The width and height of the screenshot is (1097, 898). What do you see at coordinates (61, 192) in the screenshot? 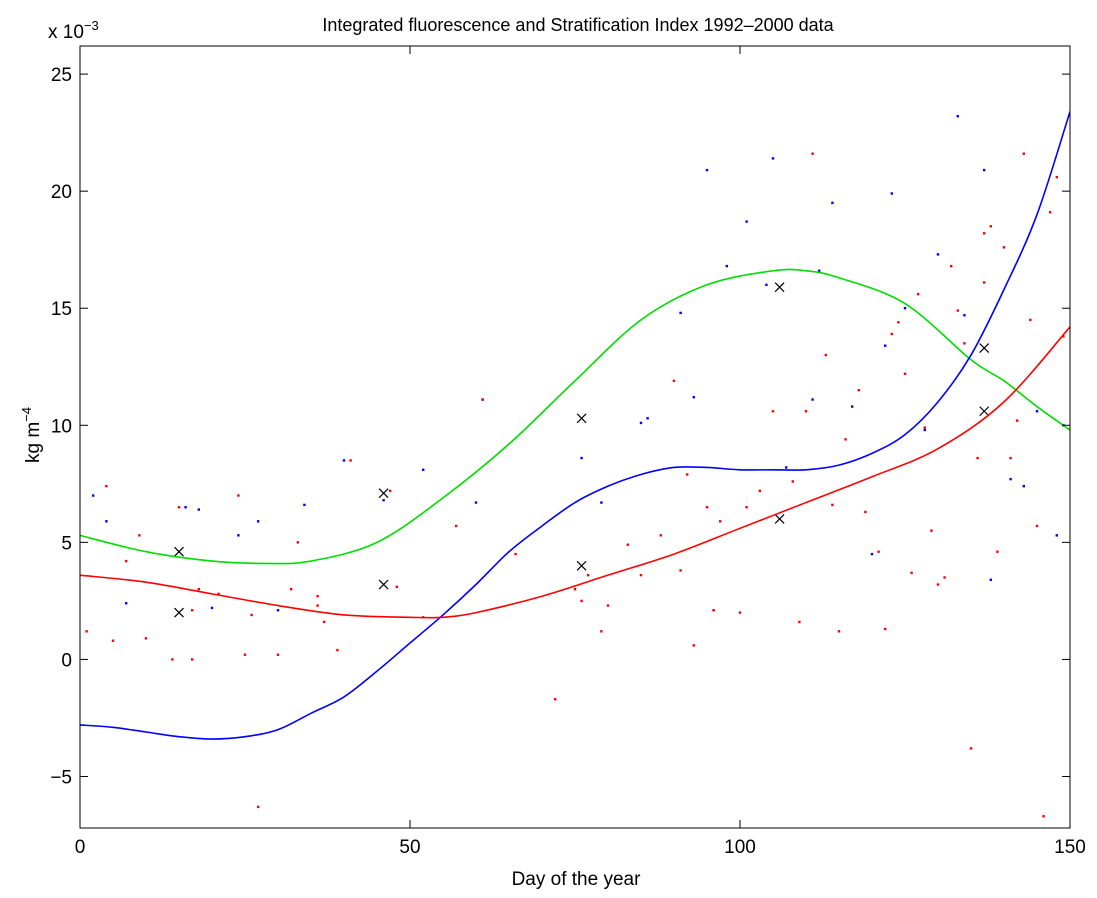
I see `y-tick-label: 20` at bounding box center [61, 192].